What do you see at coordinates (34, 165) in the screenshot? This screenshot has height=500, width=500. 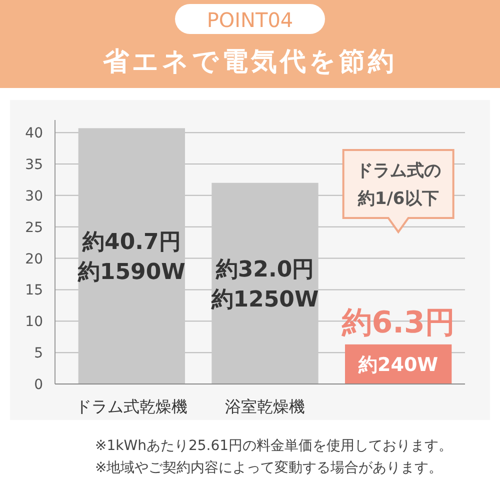 I see `y-tick-label: 35` at bounding box center [34, 165].